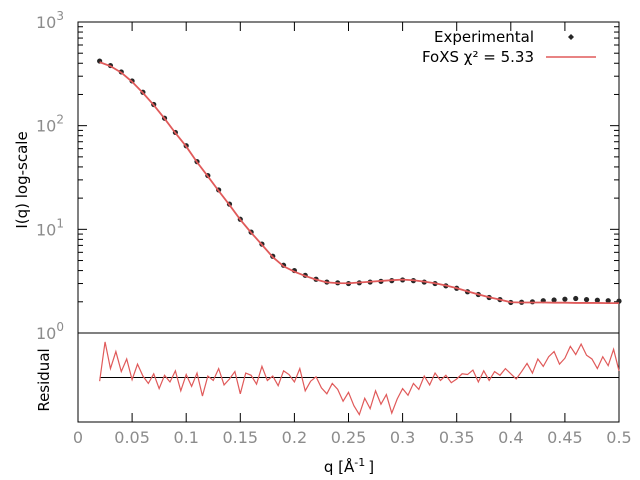 Image resolution: width=640 pixels, height=480 pixels. Describe the element at coordinates (478, 57) in the screenshot. I see `legend-label-fit: FoXS χ² = 5.33` at that location.